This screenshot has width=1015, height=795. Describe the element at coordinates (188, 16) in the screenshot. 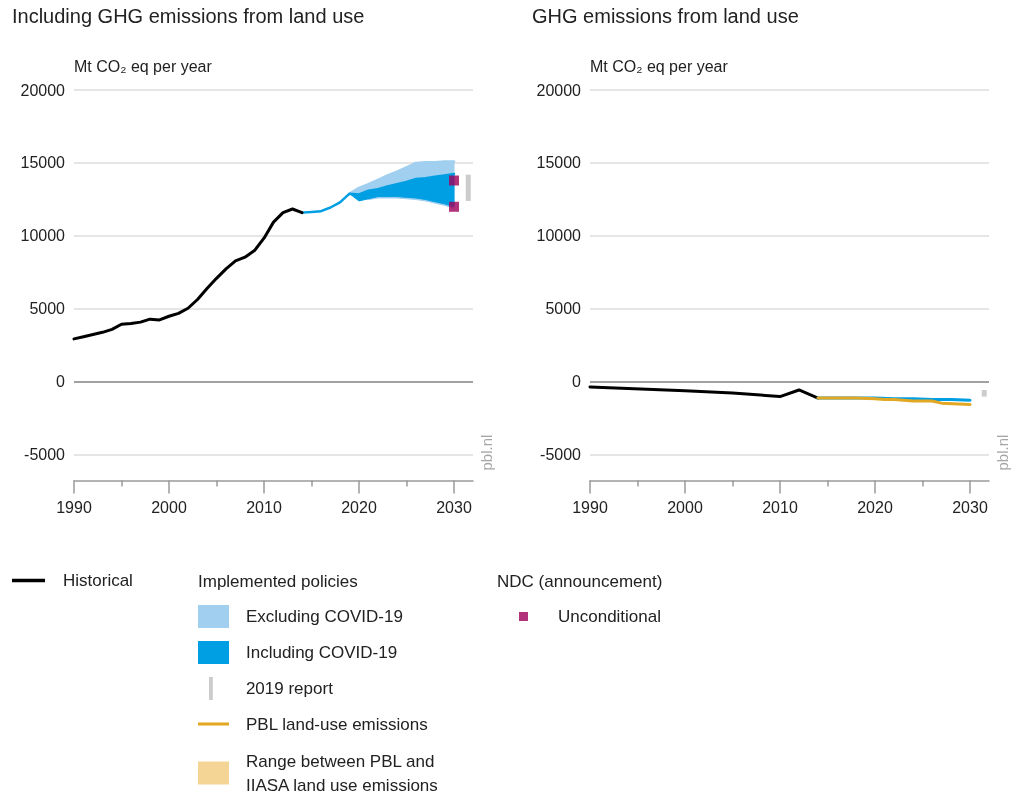

I see `chart-title: Including GHG emissions from land use` at that location.